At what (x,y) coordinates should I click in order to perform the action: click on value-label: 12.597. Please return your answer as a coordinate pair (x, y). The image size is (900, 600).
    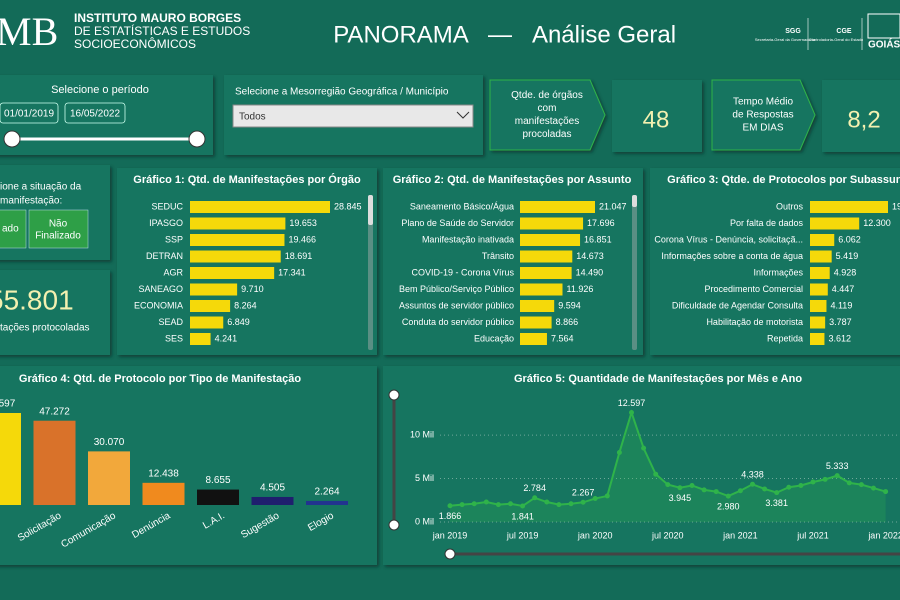
    Looking at the image, I should click on (632, 403).